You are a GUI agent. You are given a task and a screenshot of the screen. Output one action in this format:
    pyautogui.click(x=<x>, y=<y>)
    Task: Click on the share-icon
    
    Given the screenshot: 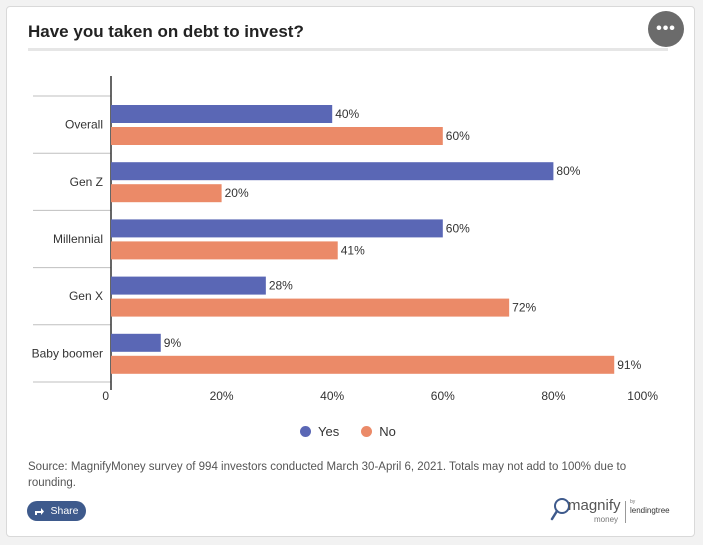 What is the action you would take?
    pyautogui.click(x=40, y=511)
    